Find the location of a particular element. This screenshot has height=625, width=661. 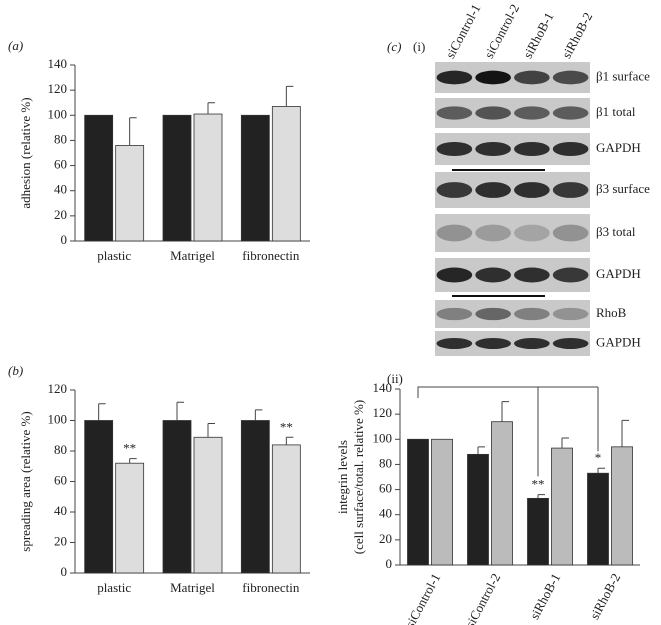

bracket is located at coordinates (508, 431).